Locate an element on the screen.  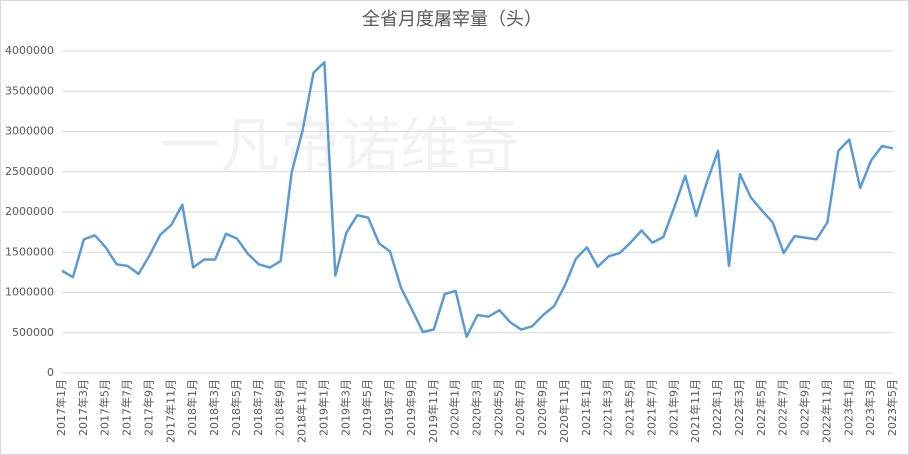
x-tick-label: 2020年5月 is located at coordinates (498, 407).